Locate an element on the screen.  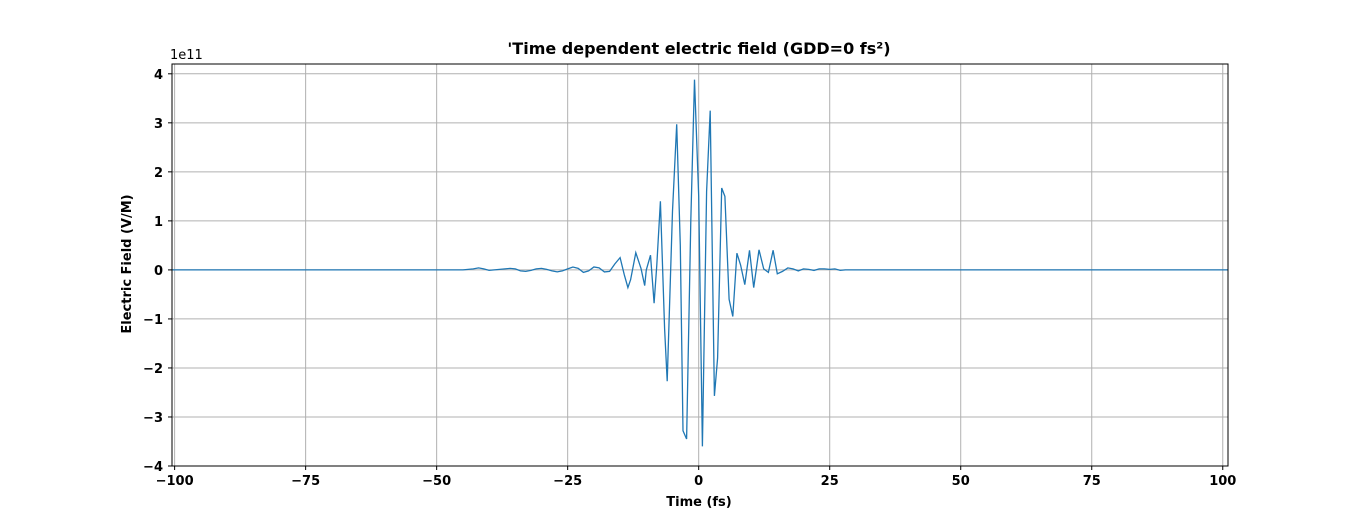
x-tick-label: −100 is located at coordinates (175, 481).